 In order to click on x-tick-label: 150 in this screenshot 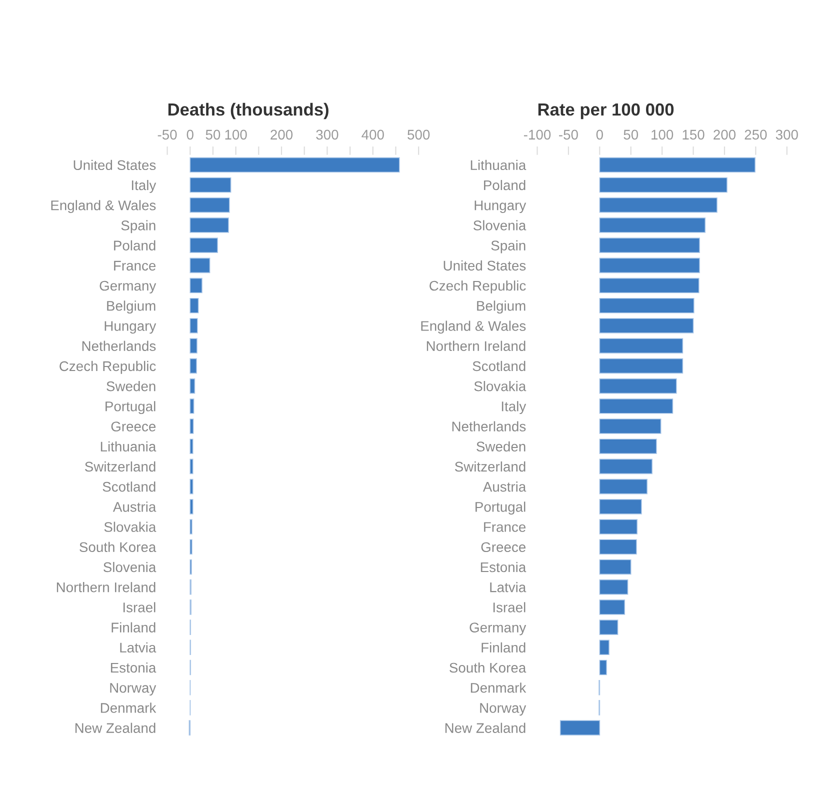, I will do `click(693, 135)`.